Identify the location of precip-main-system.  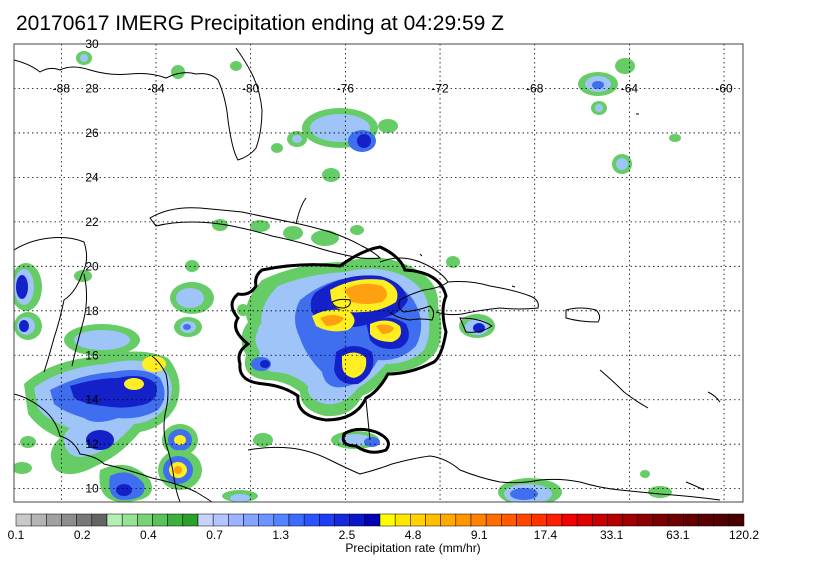
(339, 353).